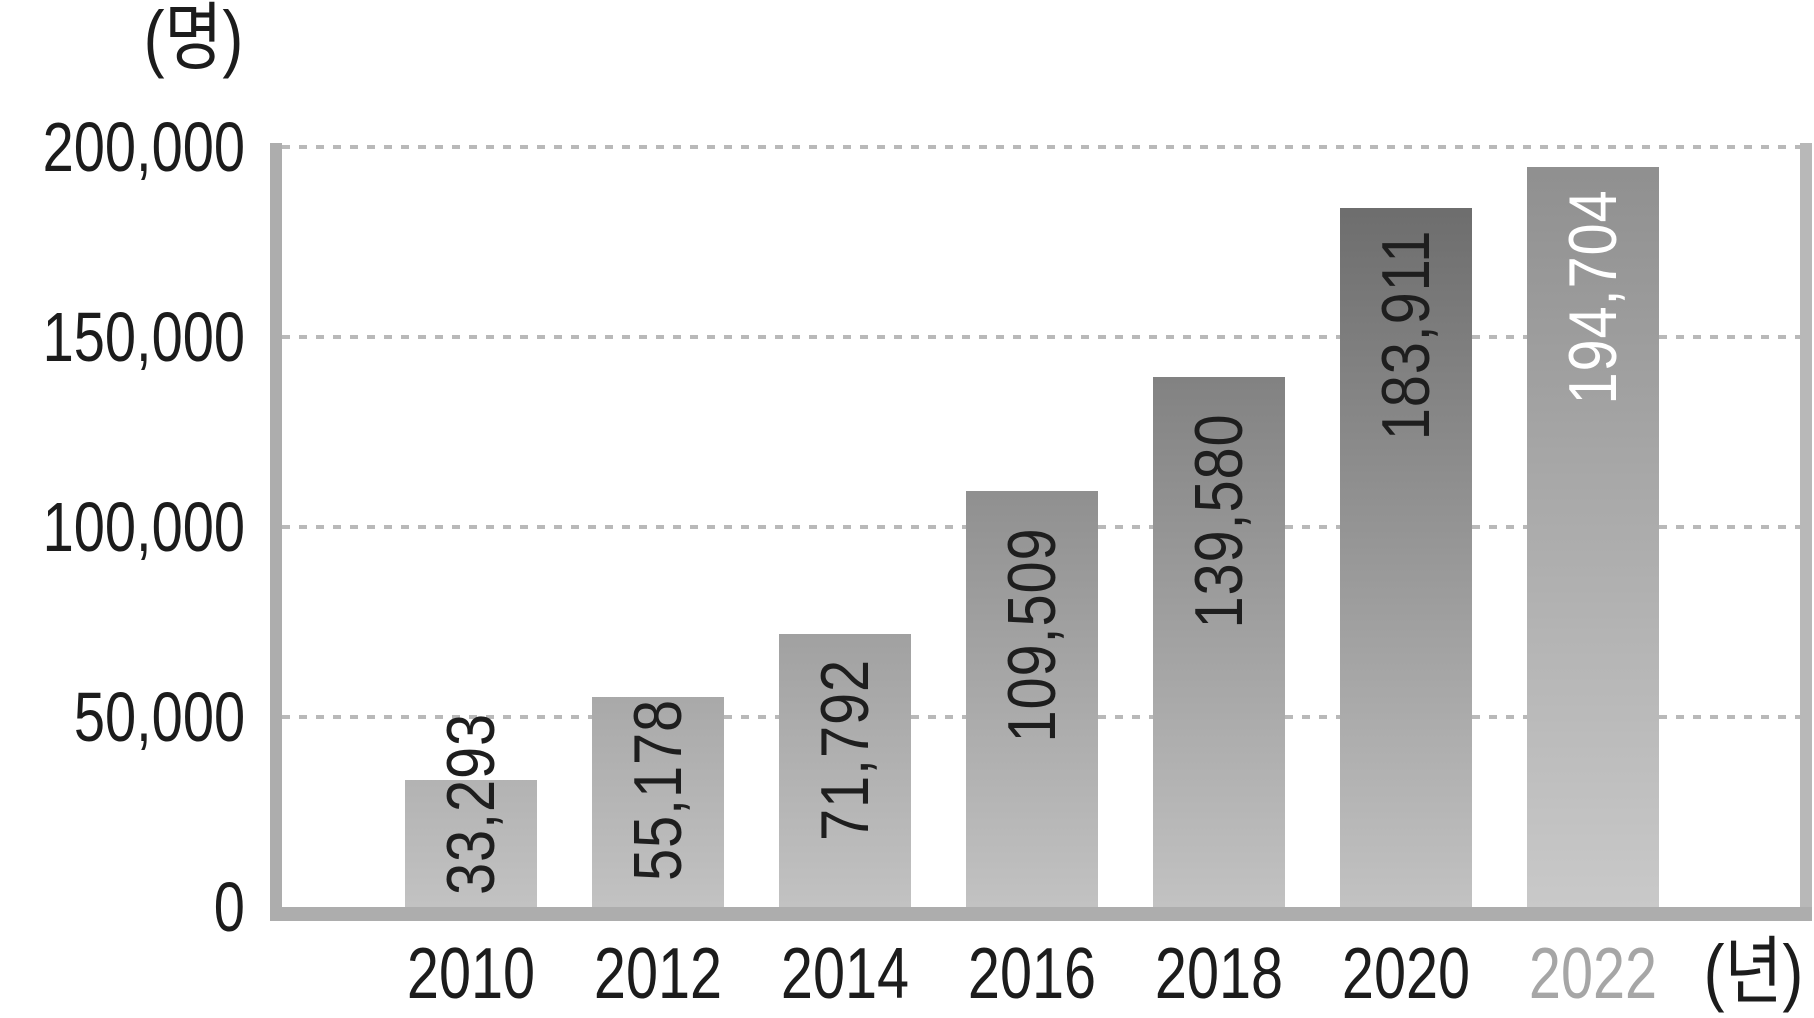 Image resolution: width=1814 pixels, height=1018 pixels. I want to click on bar-value-label: 55,178, so click(658, 790).